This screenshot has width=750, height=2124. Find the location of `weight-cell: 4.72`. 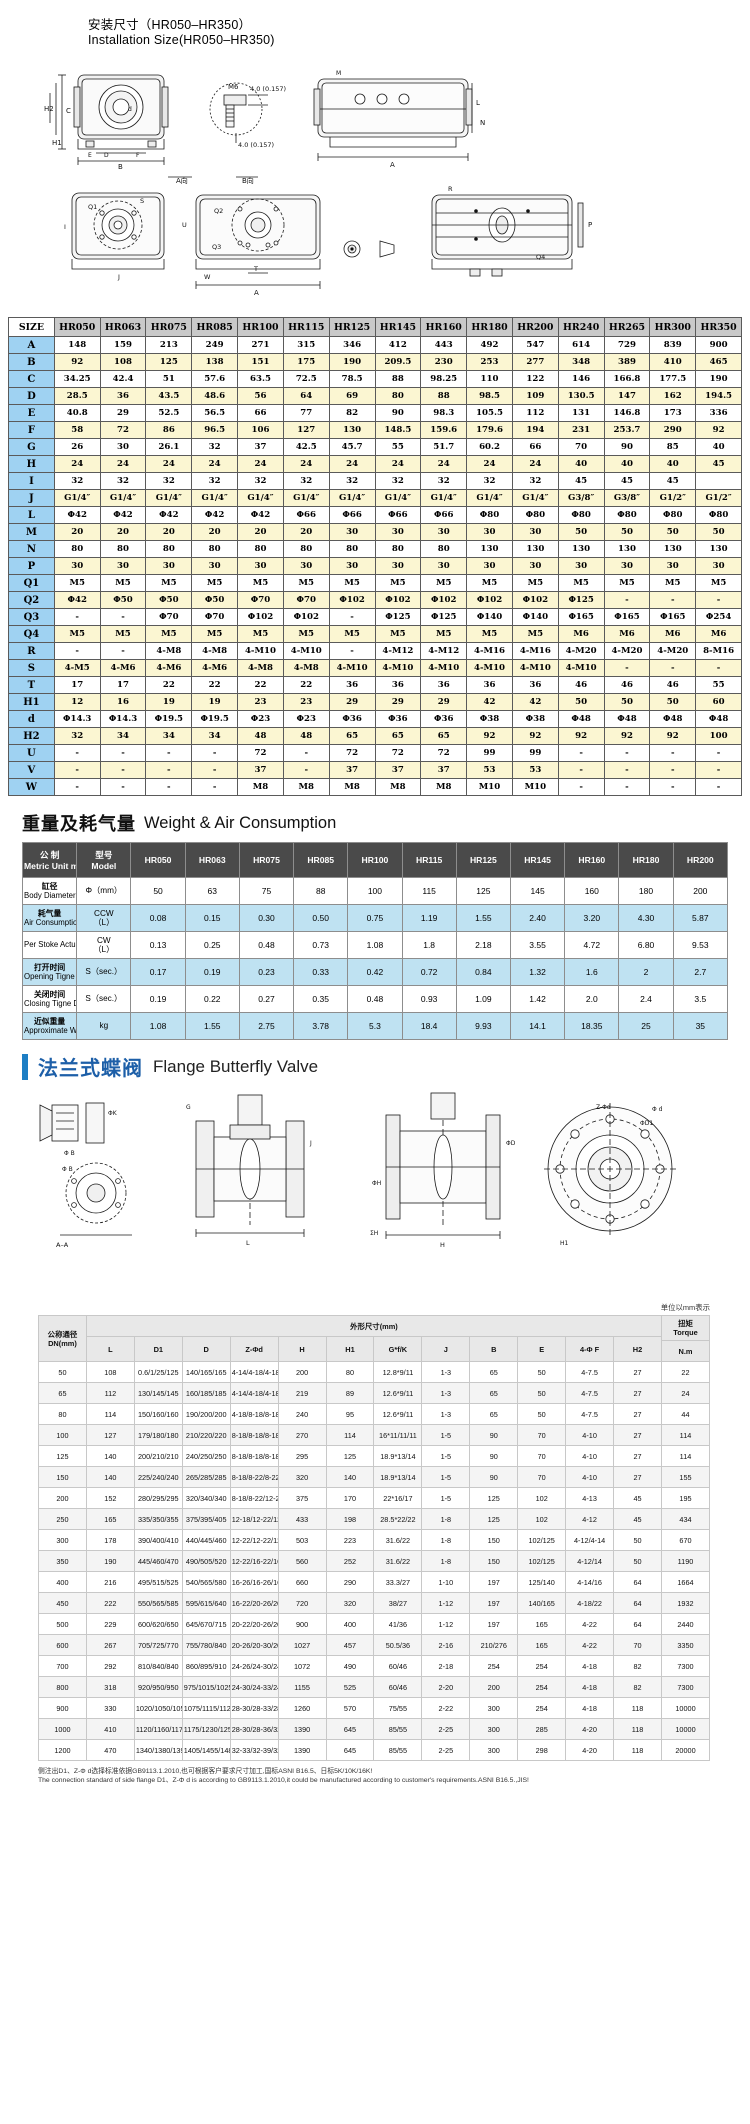

weight-cell: 4.72 is located at coordinates (592, 945).